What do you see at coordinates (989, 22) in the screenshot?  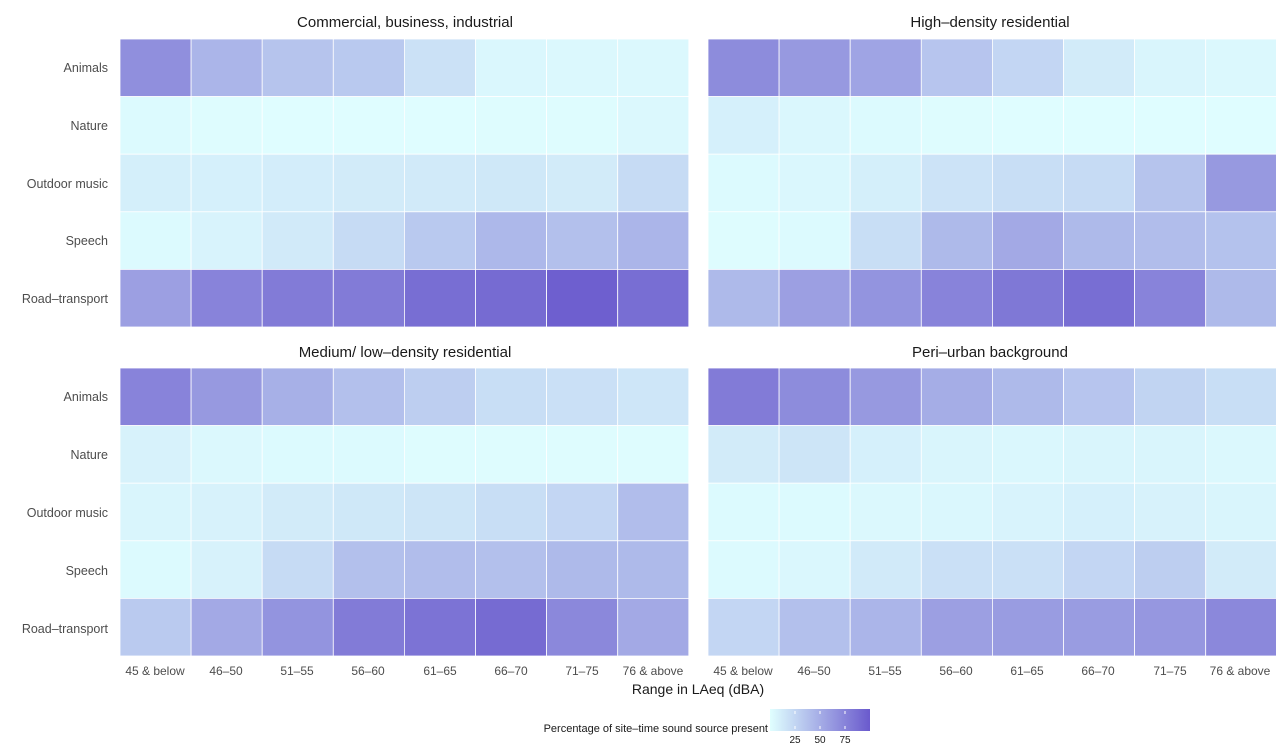 I see `panel-title-high-density: High–density residential` at bounding box center [989, 22].